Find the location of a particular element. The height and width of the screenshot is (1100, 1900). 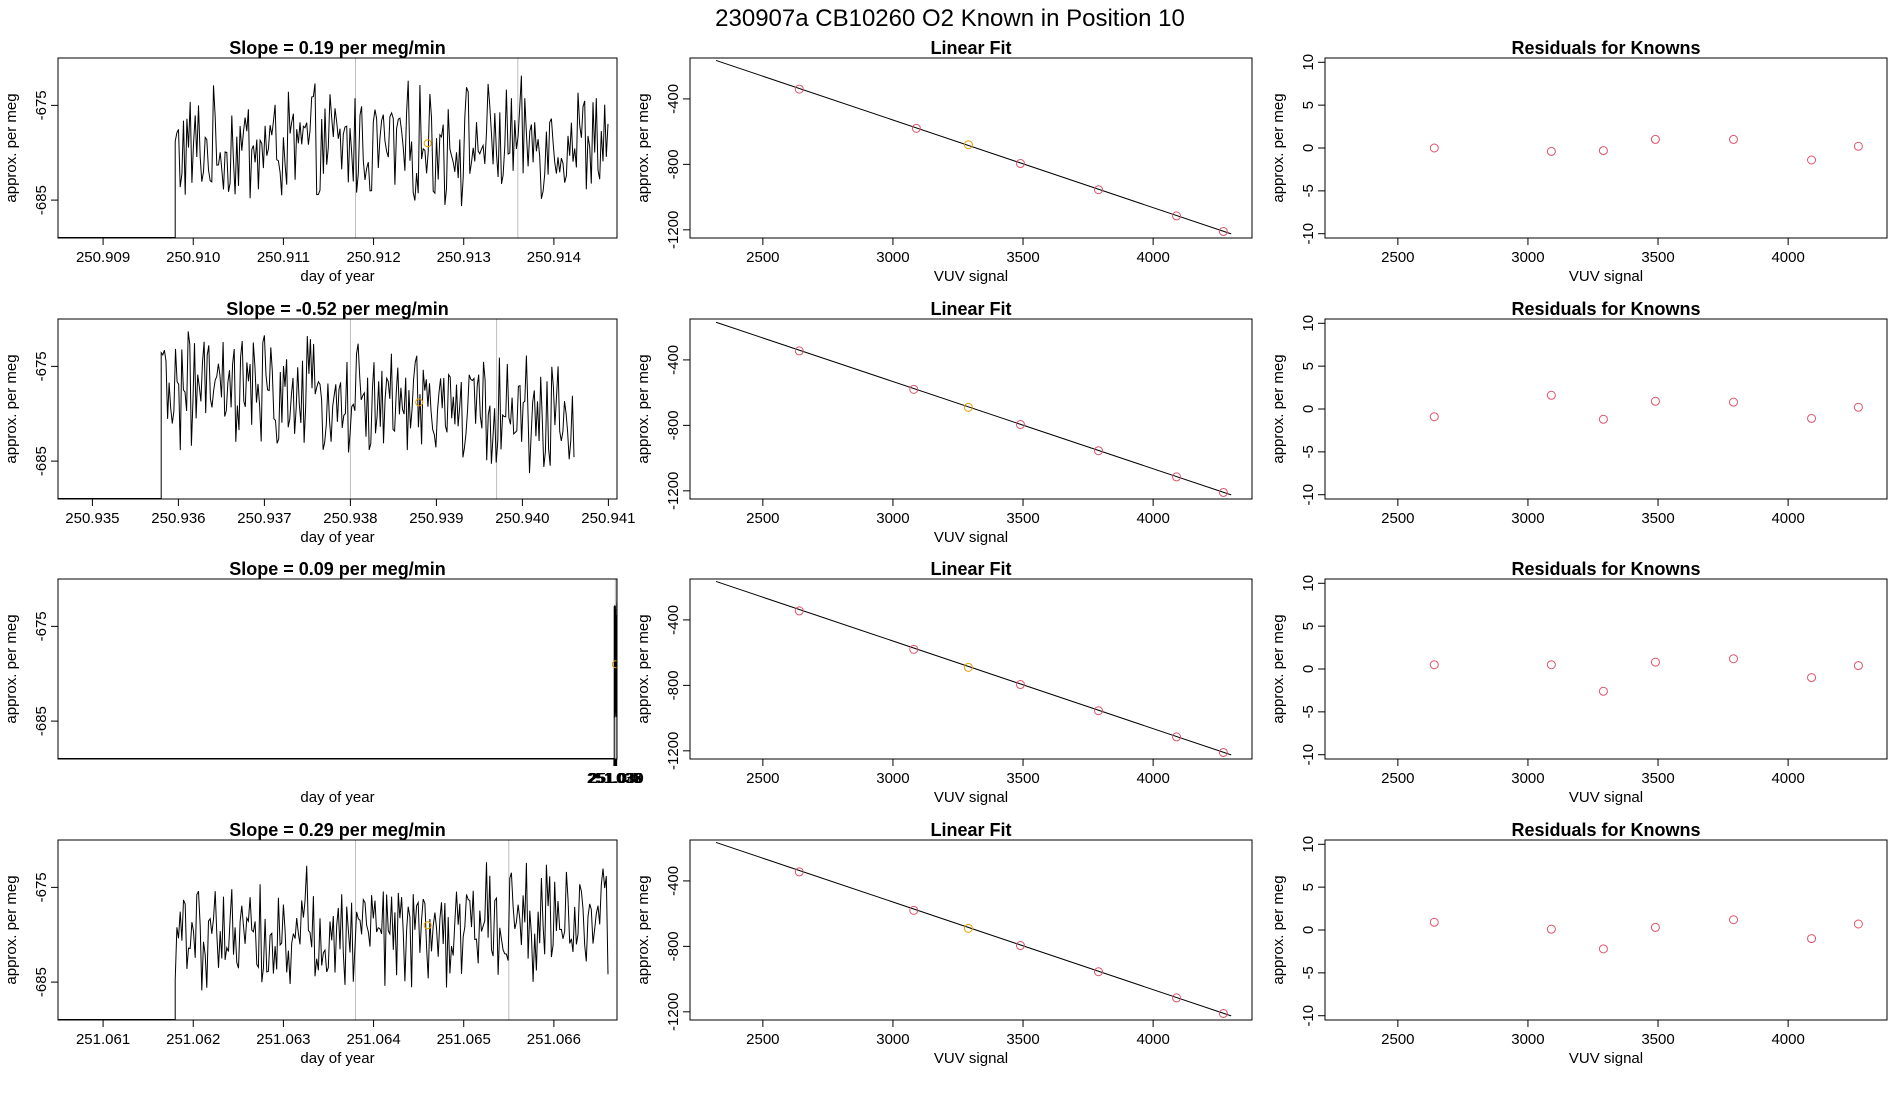

fit-line is located at coordinates (973, 668).